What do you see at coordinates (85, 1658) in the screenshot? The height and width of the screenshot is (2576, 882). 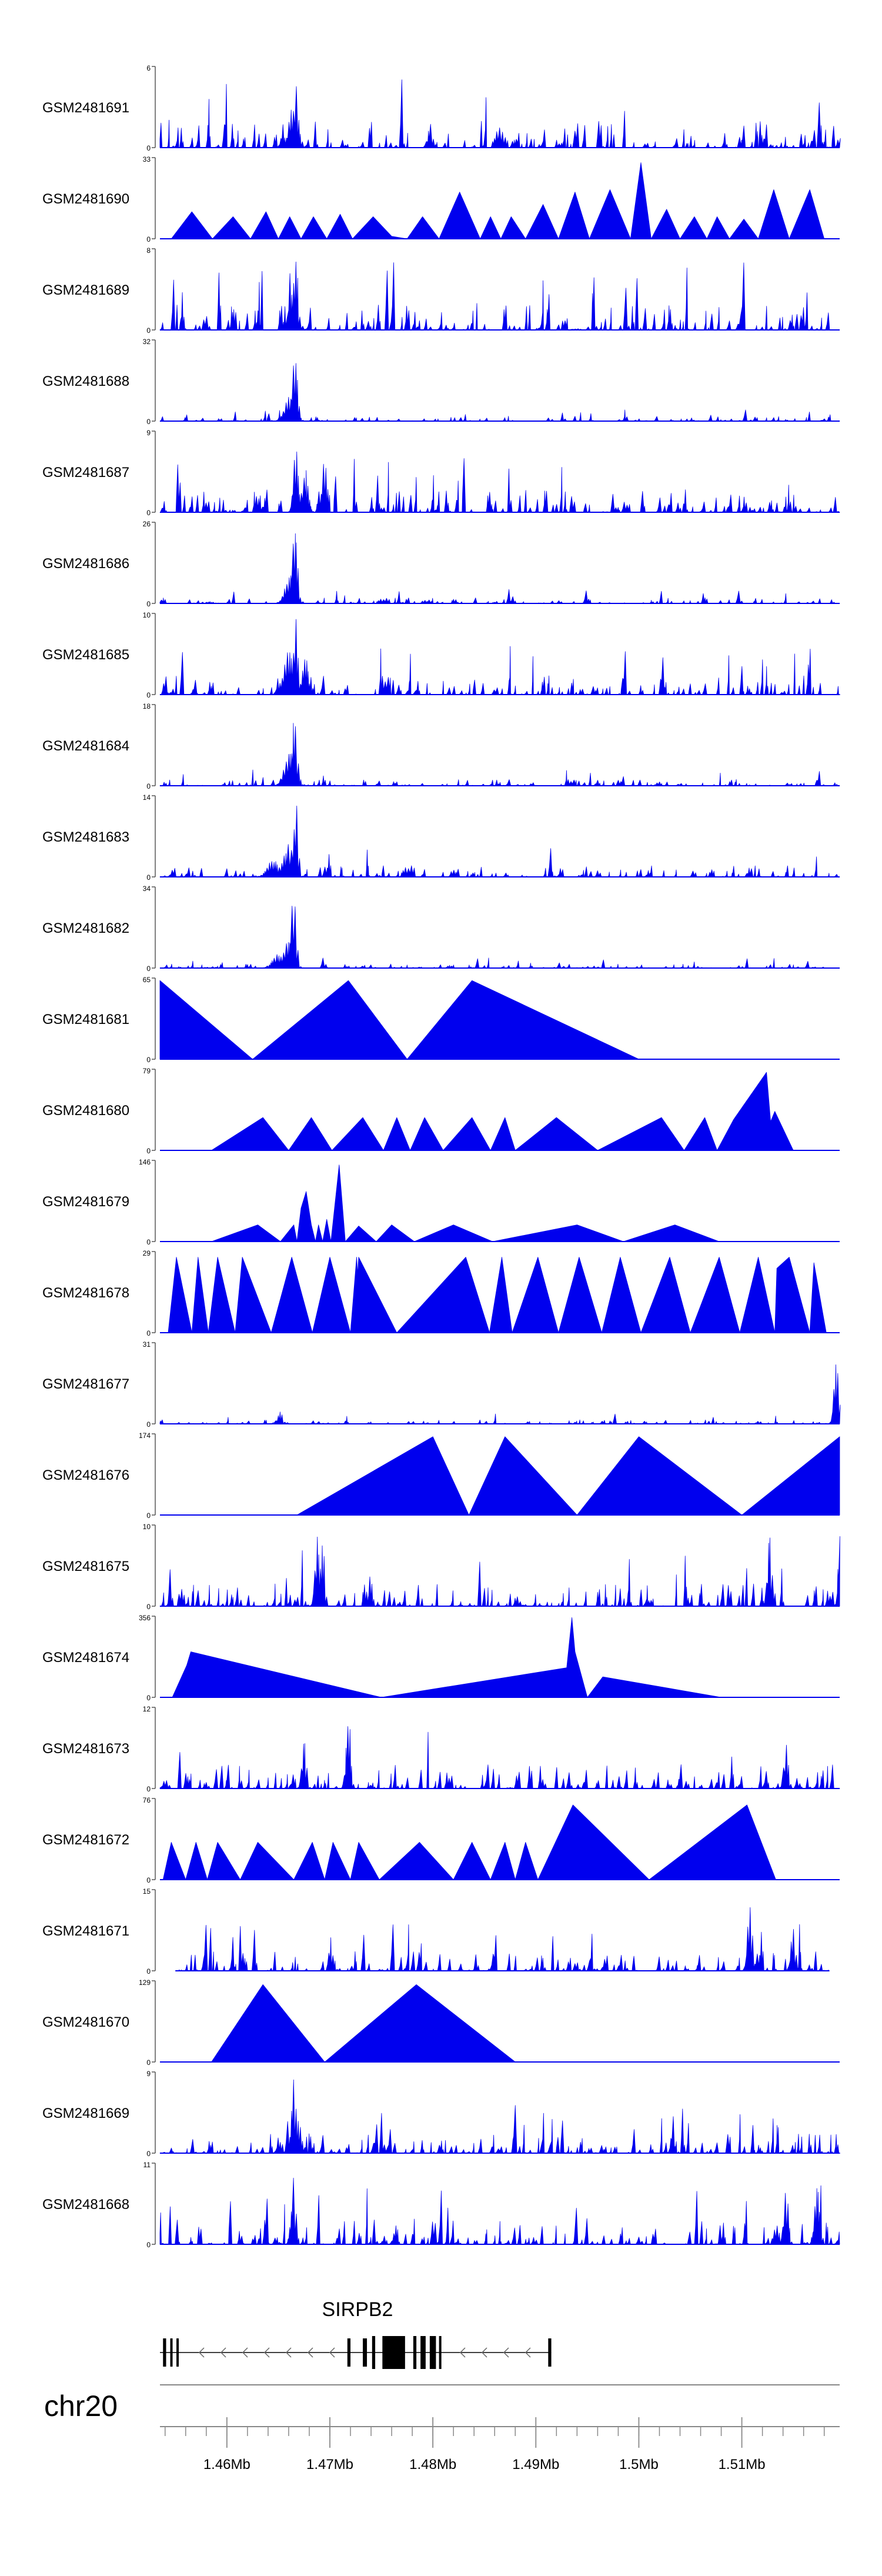 I see `track-label: GSM2481674` at bounding box center [85, 1658].